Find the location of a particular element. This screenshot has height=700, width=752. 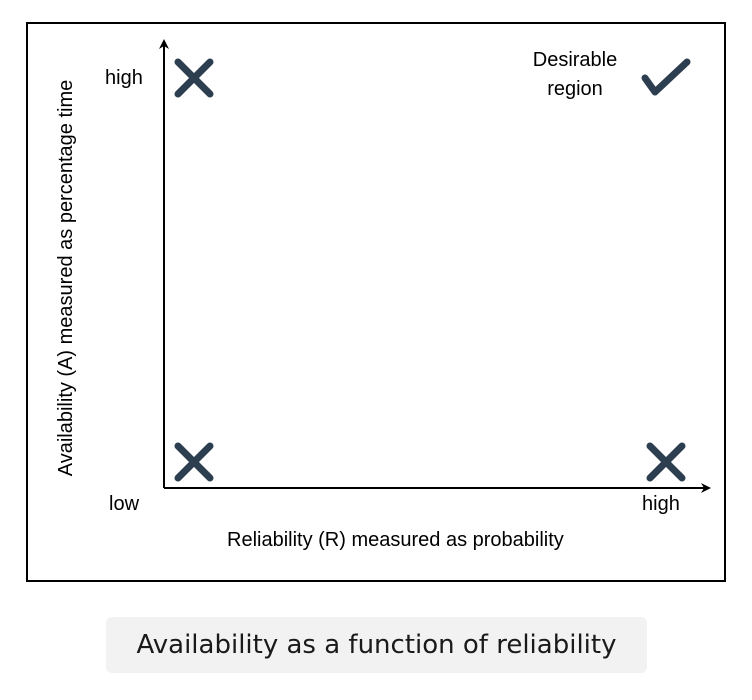

cross-icon-bottom-left is located at coordinates (194, 462).